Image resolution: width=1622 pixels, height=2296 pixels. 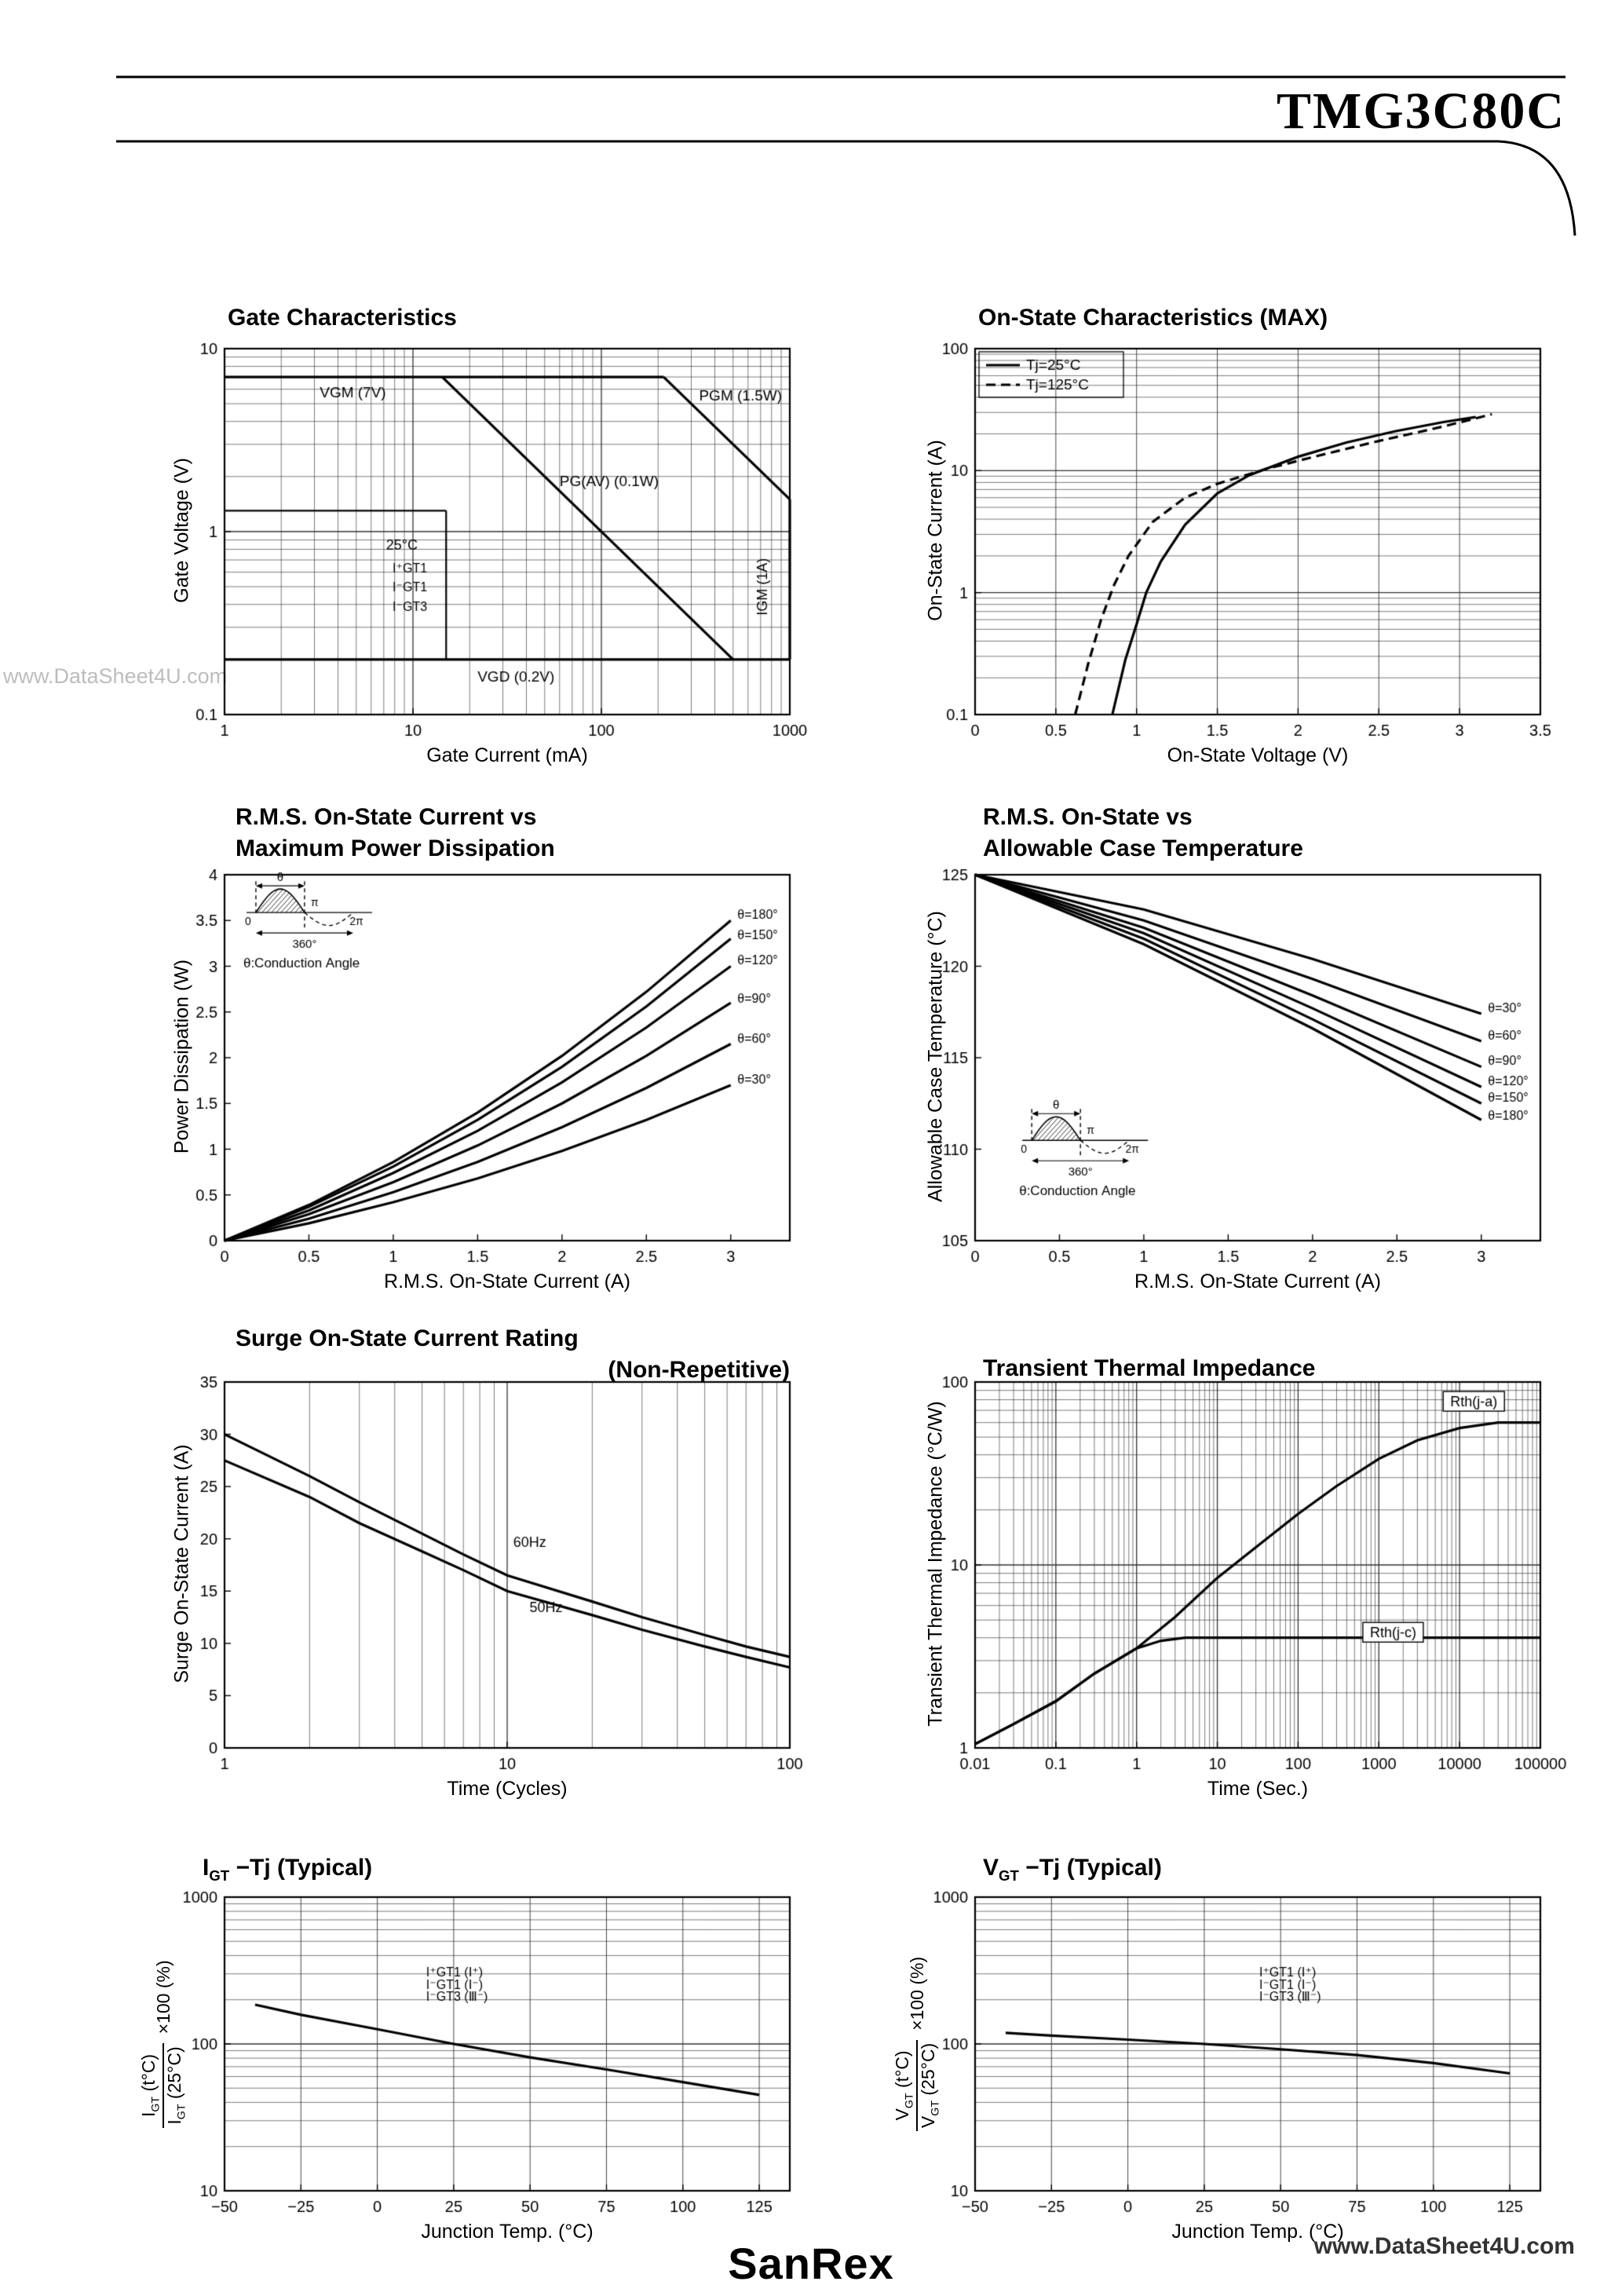 What do you see at coordinates (1257, 2232) in the screenshot?
I see `junction-temp-xlabel-right: Junction Temp. (°C)` at bounding box center [1257, 2232].